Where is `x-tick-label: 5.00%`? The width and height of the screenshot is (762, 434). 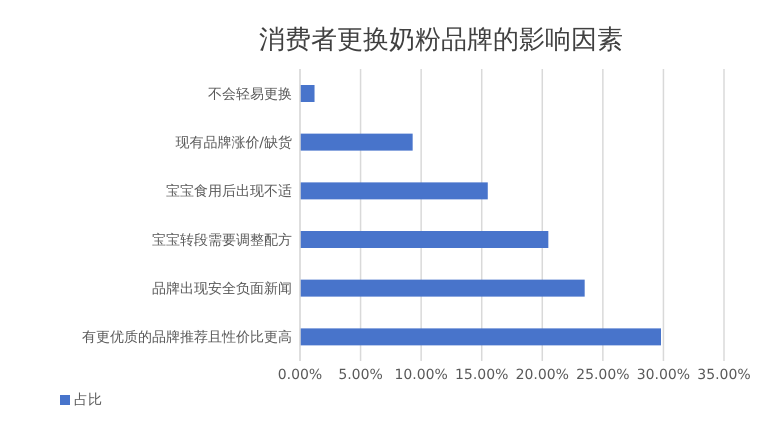
x-tick-label: 5.00% is located at coordinates (360, 374).